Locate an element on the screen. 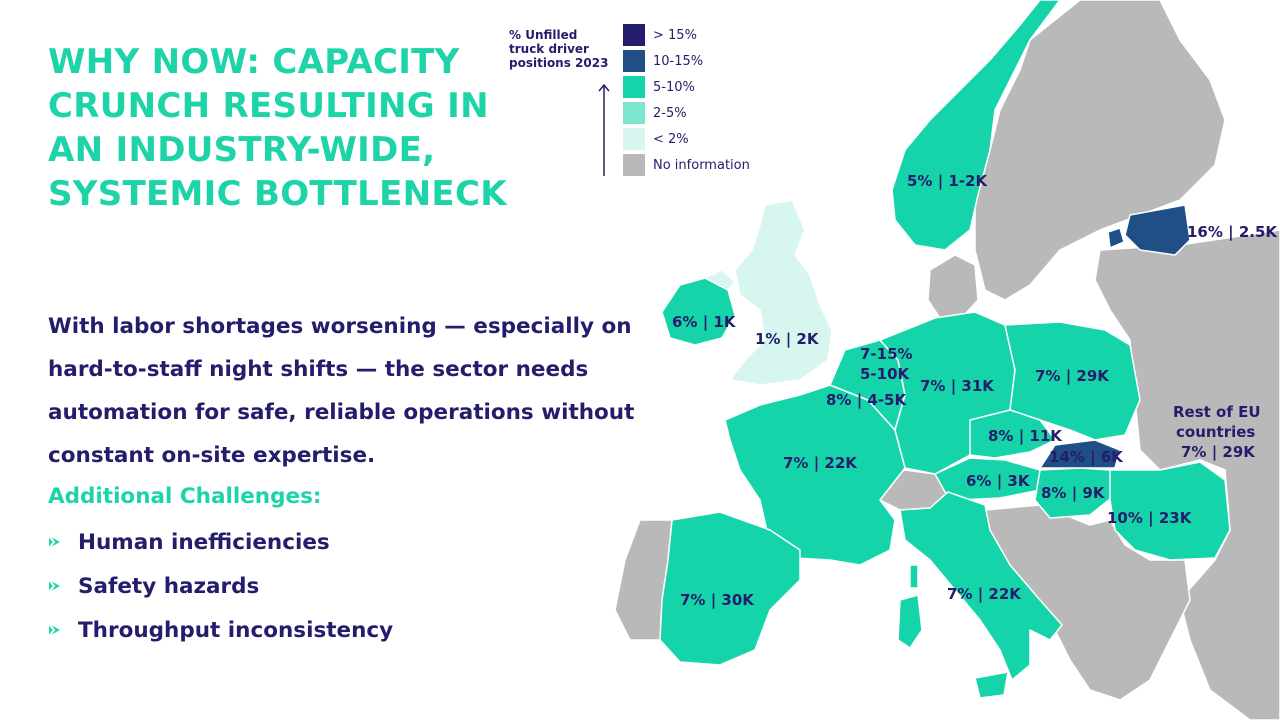  label-rest-eu-2: countries is located at coordinates (1215, 432).